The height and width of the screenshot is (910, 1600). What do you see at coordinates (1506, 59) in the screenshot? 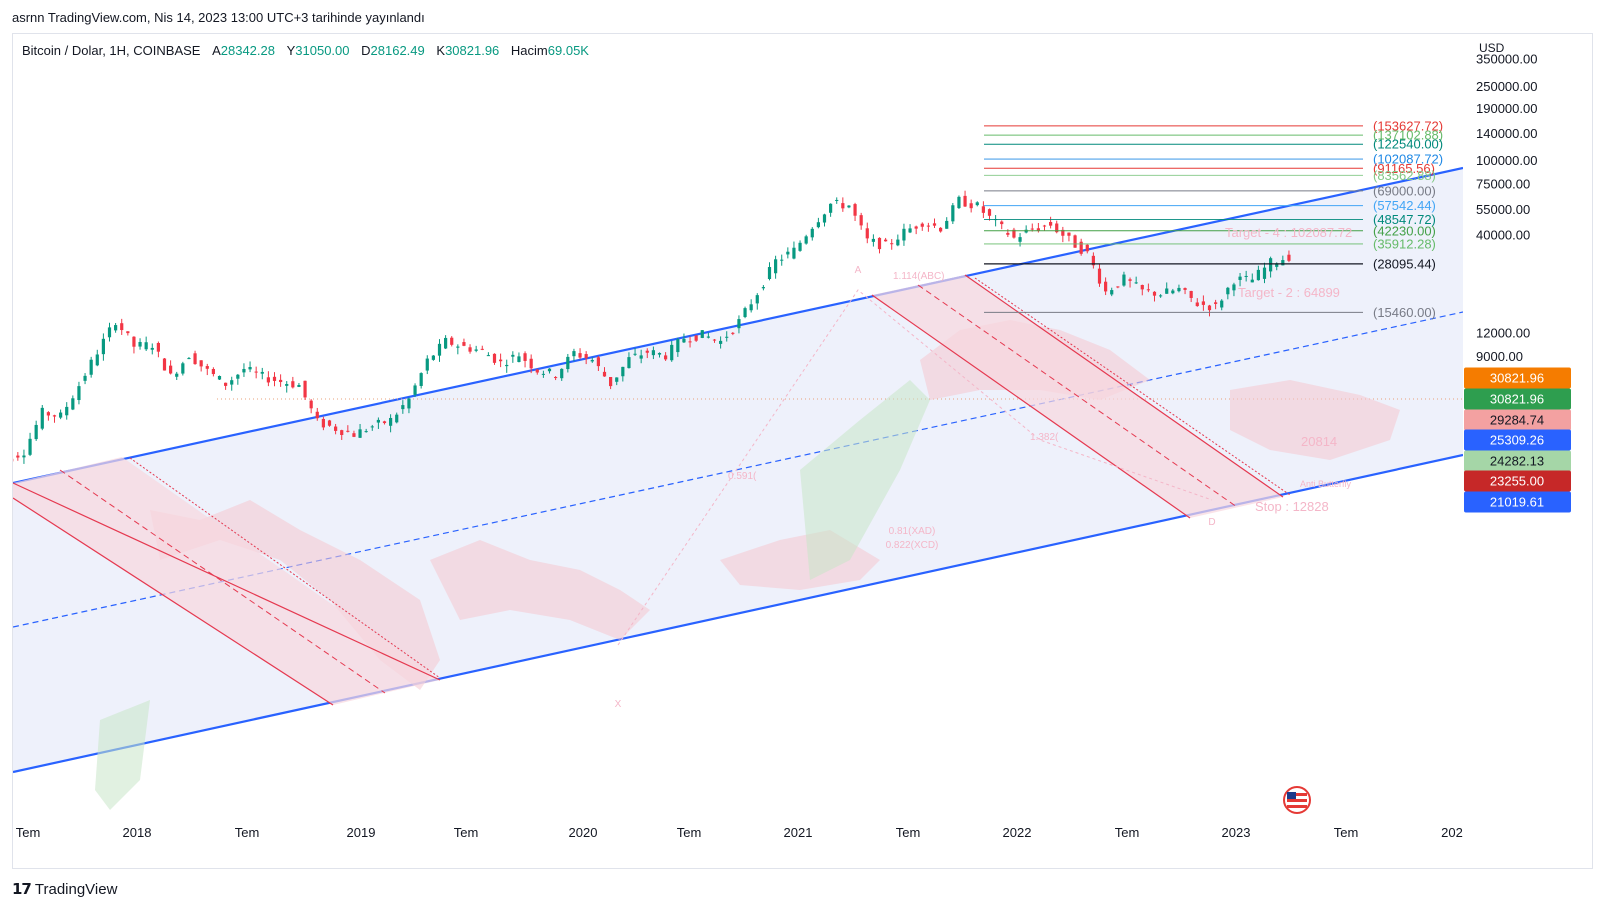
I see `price-tick-1: 350000.00` at bounding box center [1506, 59].